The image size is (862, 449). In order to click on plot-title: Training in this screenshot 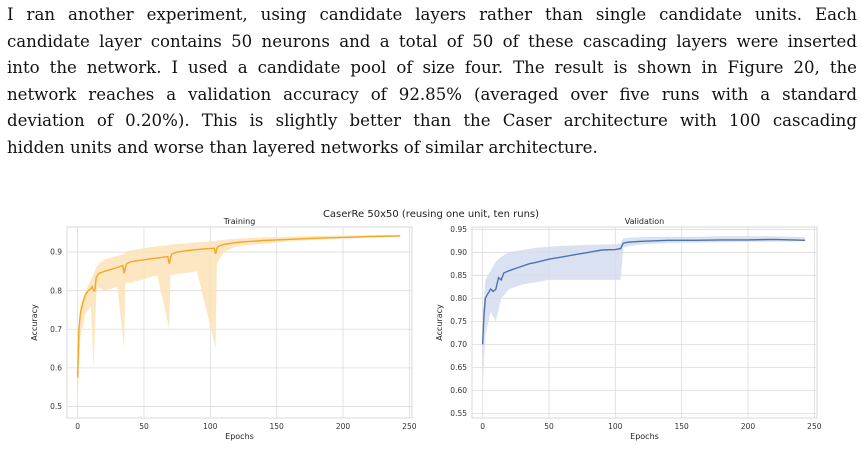, I will do `click(239, 221)`.